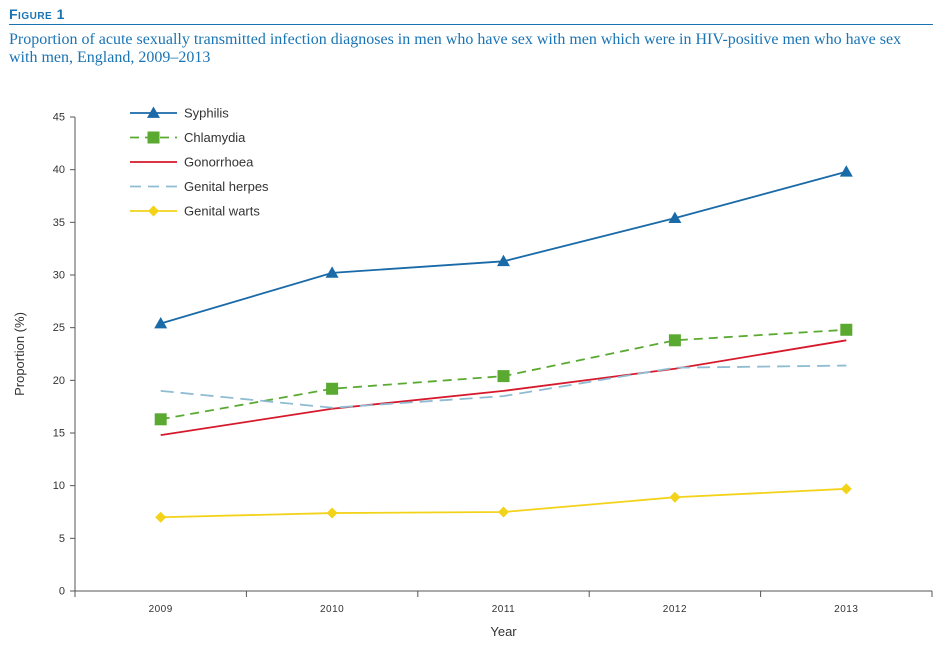 This screenshot has width=943, height=645. Describe the element at coordinates (62, 539) in the screenshot. I see `y-tick-label: 5` at that location.